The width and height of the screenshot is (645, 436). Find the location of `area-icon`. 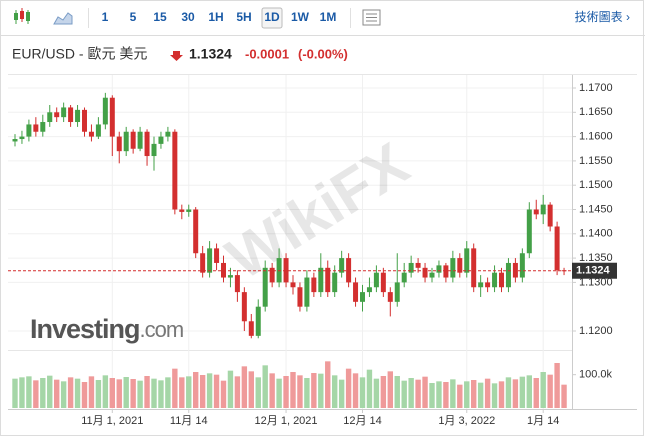

area-icon is located at coordinates (63, 18).